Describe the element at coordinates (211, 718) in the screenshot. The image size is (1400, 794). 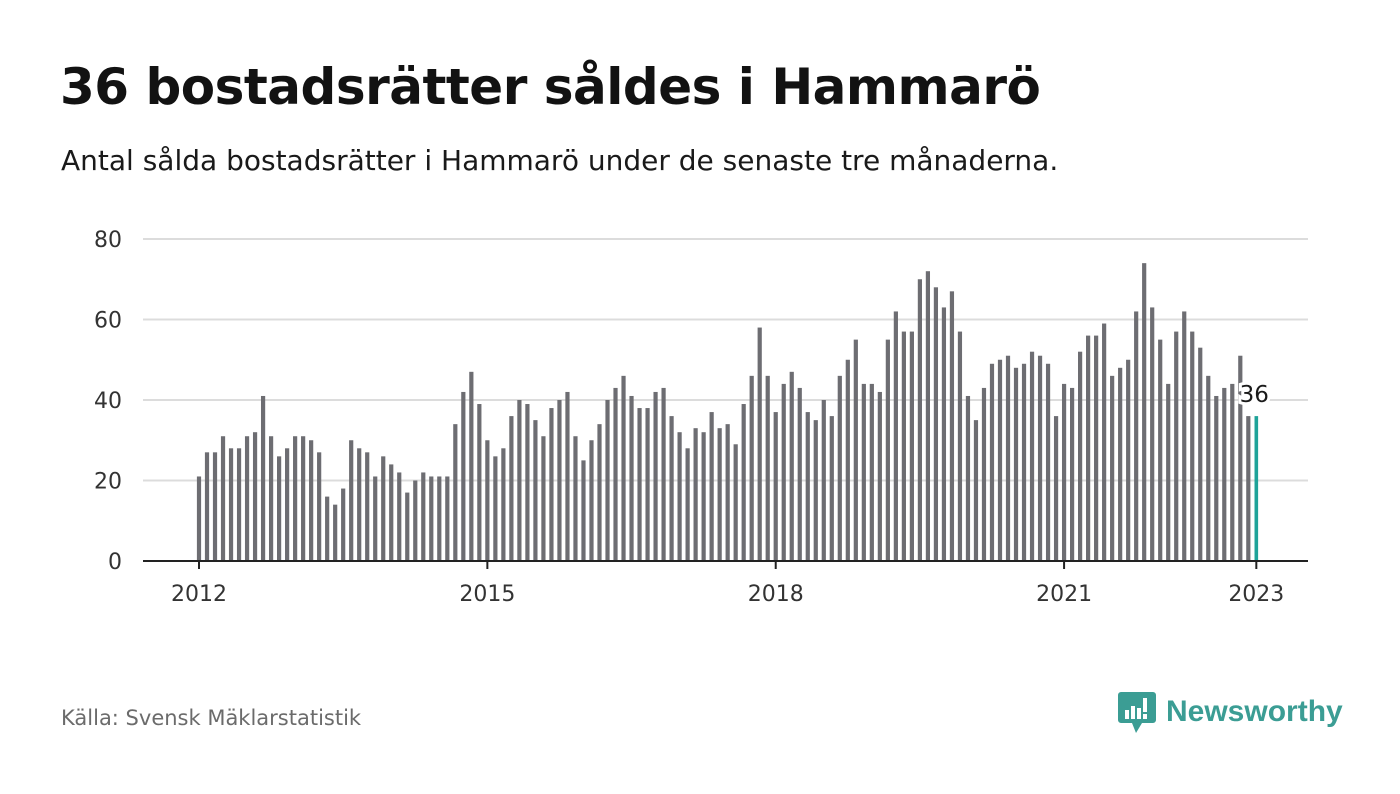
I see `source-note: Källa: Svensk Mäklarstatistik` at that location.